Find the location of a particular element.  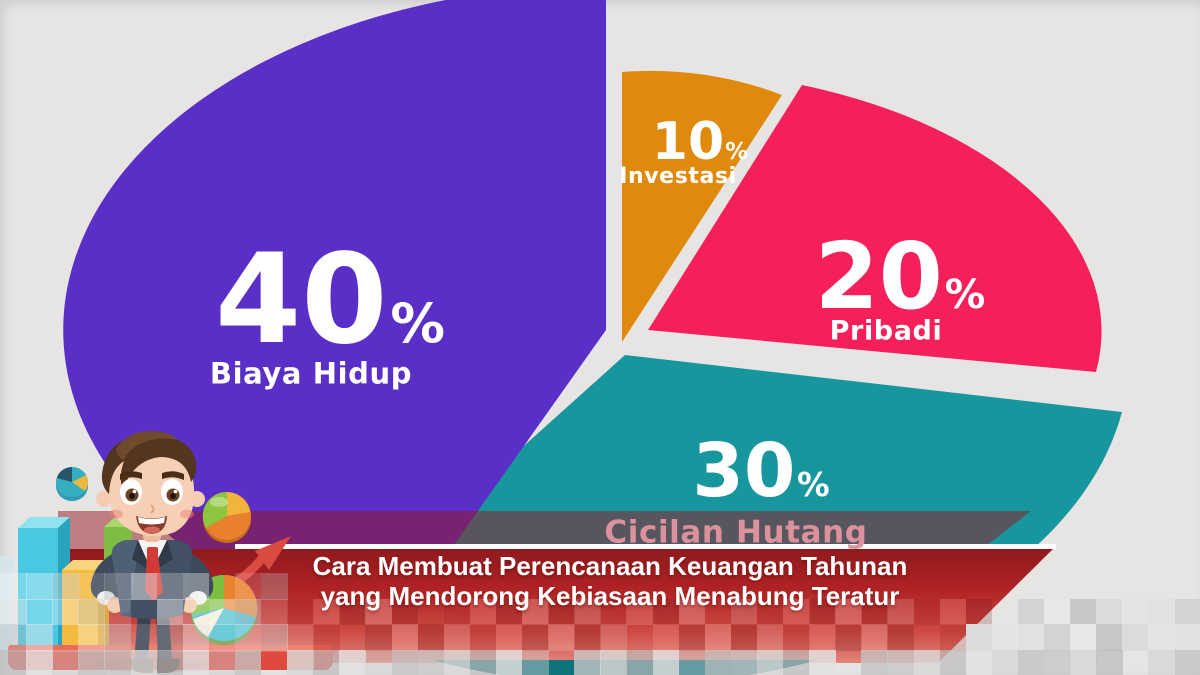

slice-label-biaya-hidup: Biaya Hidup is located at coordinates (311, 373).